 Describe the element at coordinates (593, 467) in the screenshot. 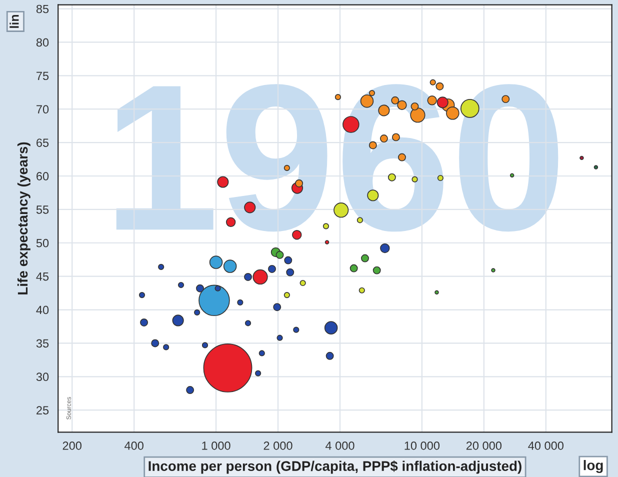

I see `text: log` at that location.